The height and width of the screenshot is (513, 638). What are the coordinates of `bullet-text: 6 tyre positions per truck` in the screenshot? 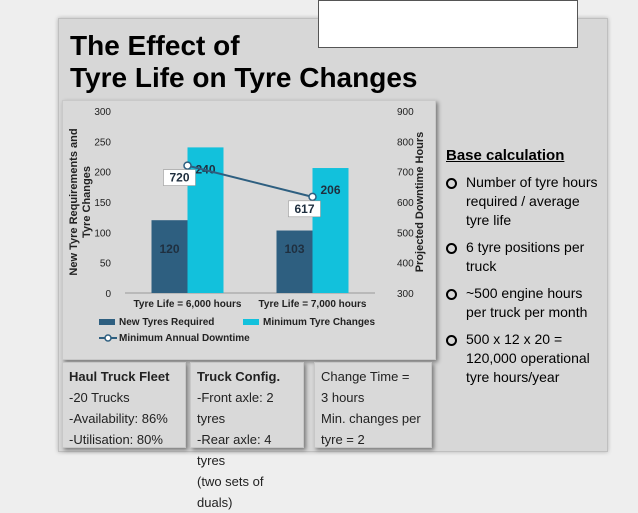 It's located at (525, 256).